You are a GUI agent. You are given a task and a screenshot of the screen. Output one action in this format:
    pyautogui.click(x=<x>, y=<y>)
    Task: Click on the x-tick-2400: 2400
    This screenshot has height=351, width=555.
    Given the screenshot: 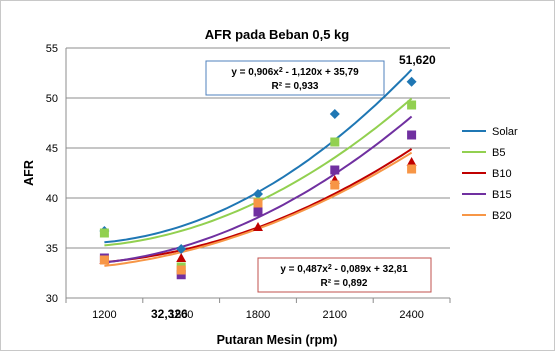 What is the action you would take?
    pyautogui.click(x=411, y=315)
    